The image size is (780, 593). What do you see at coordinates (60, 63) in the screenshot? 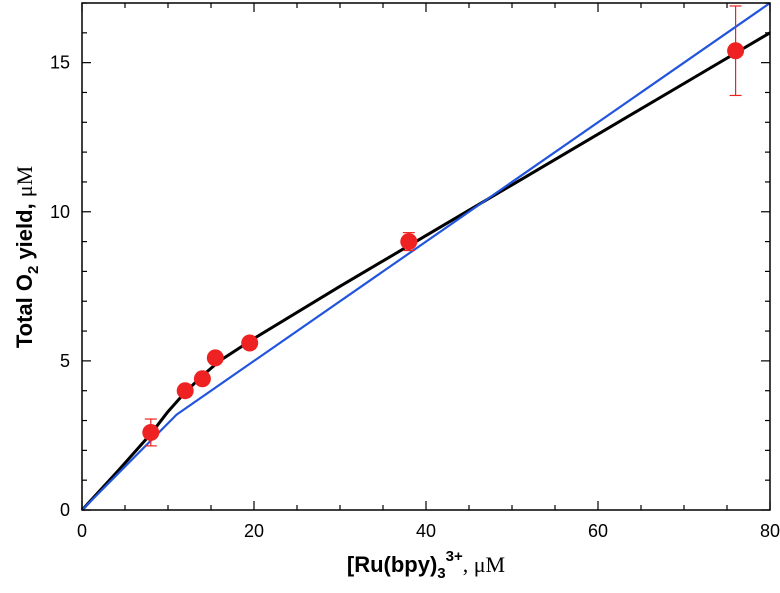
I see `y-tick-label: 15` at bounding box center [60, 63].